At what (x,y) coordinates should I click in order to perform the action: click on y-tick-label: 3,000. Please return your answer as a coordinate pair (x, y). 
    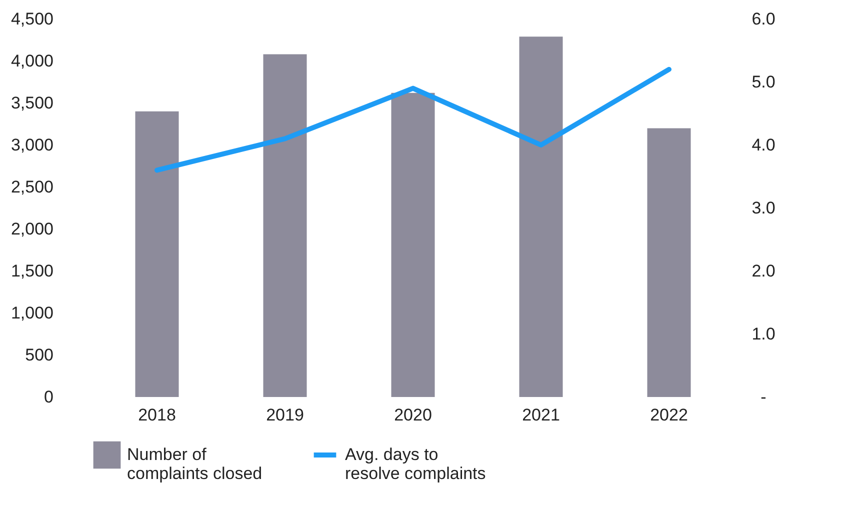
    Looking at the image, I should click on (32, 145).